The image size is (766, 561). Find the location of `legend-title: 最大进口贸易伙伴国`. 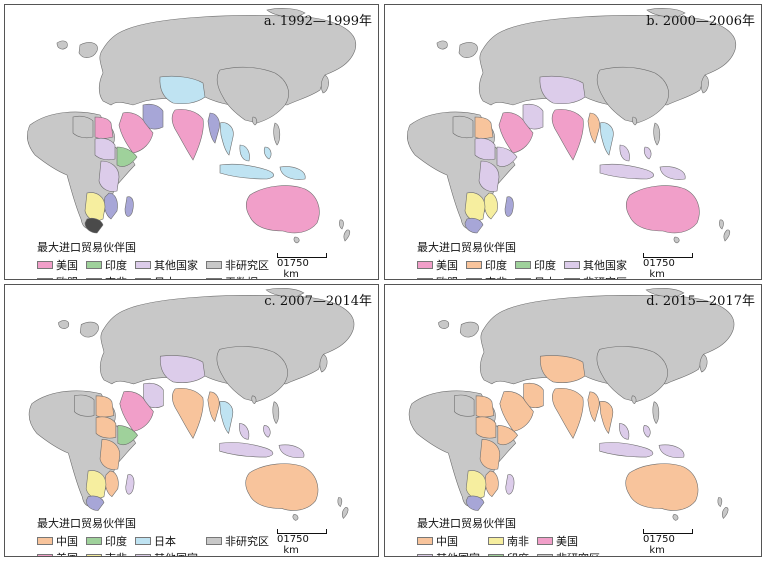

legend-title: 最大进口贸易伙伴国 is located at coordinates (86, 523).